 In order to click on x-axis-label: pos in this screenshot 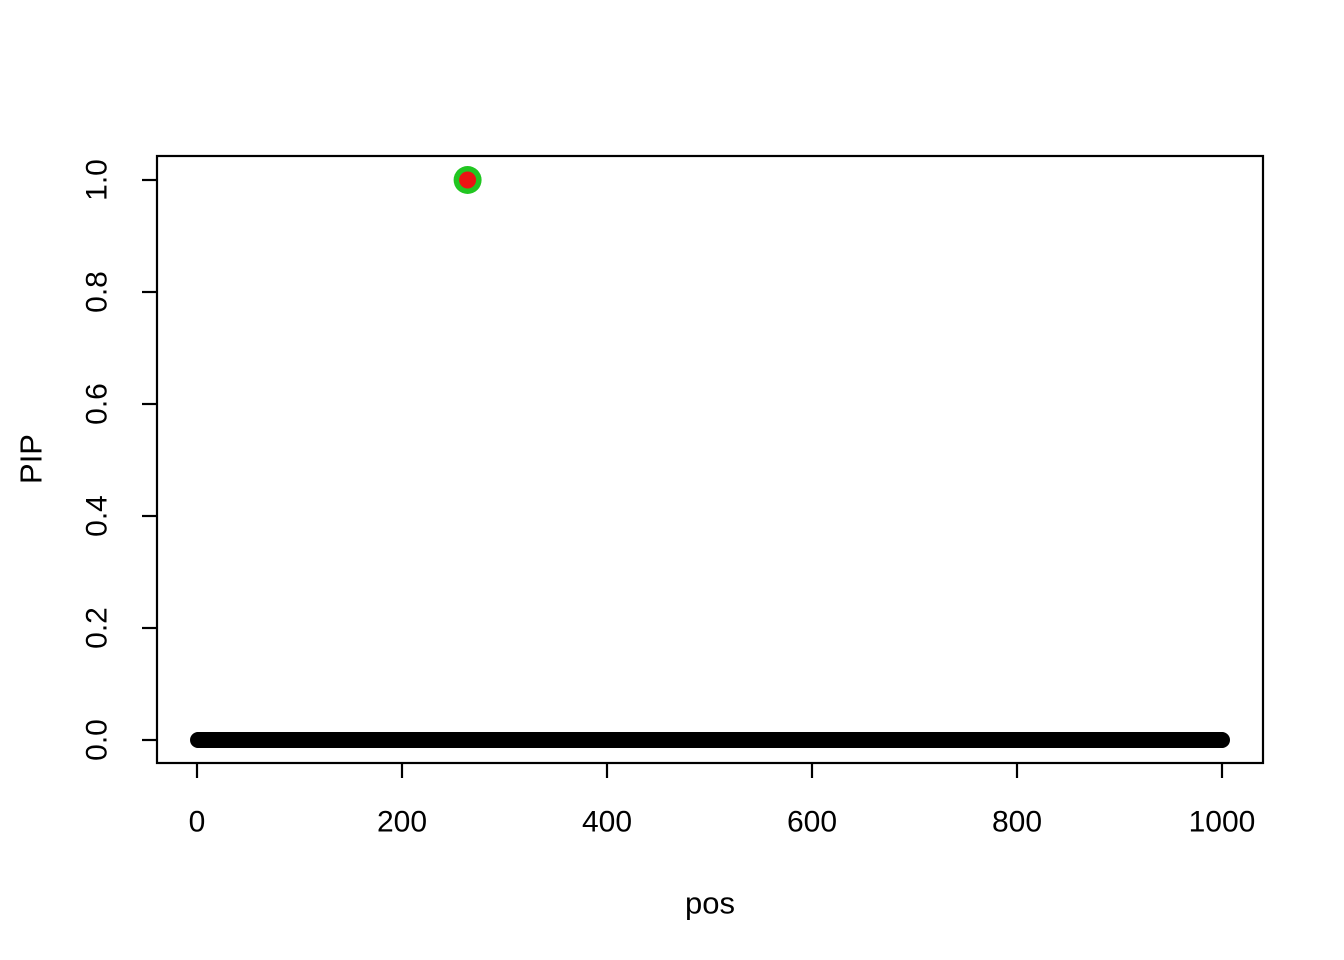, I will do `click(710, 903)`.